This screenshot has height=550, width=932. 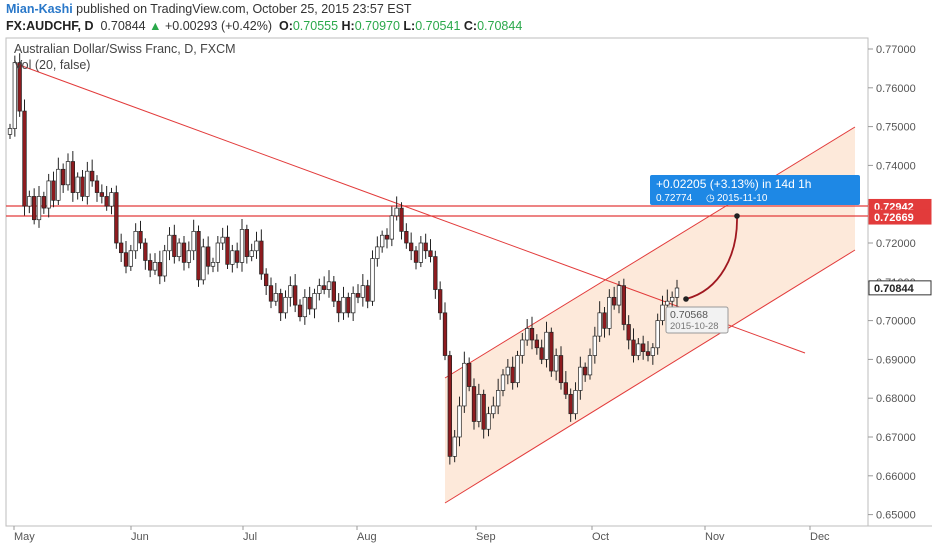 I want to click on author-link: Mian-Kashi, so click(x=39, y=9).